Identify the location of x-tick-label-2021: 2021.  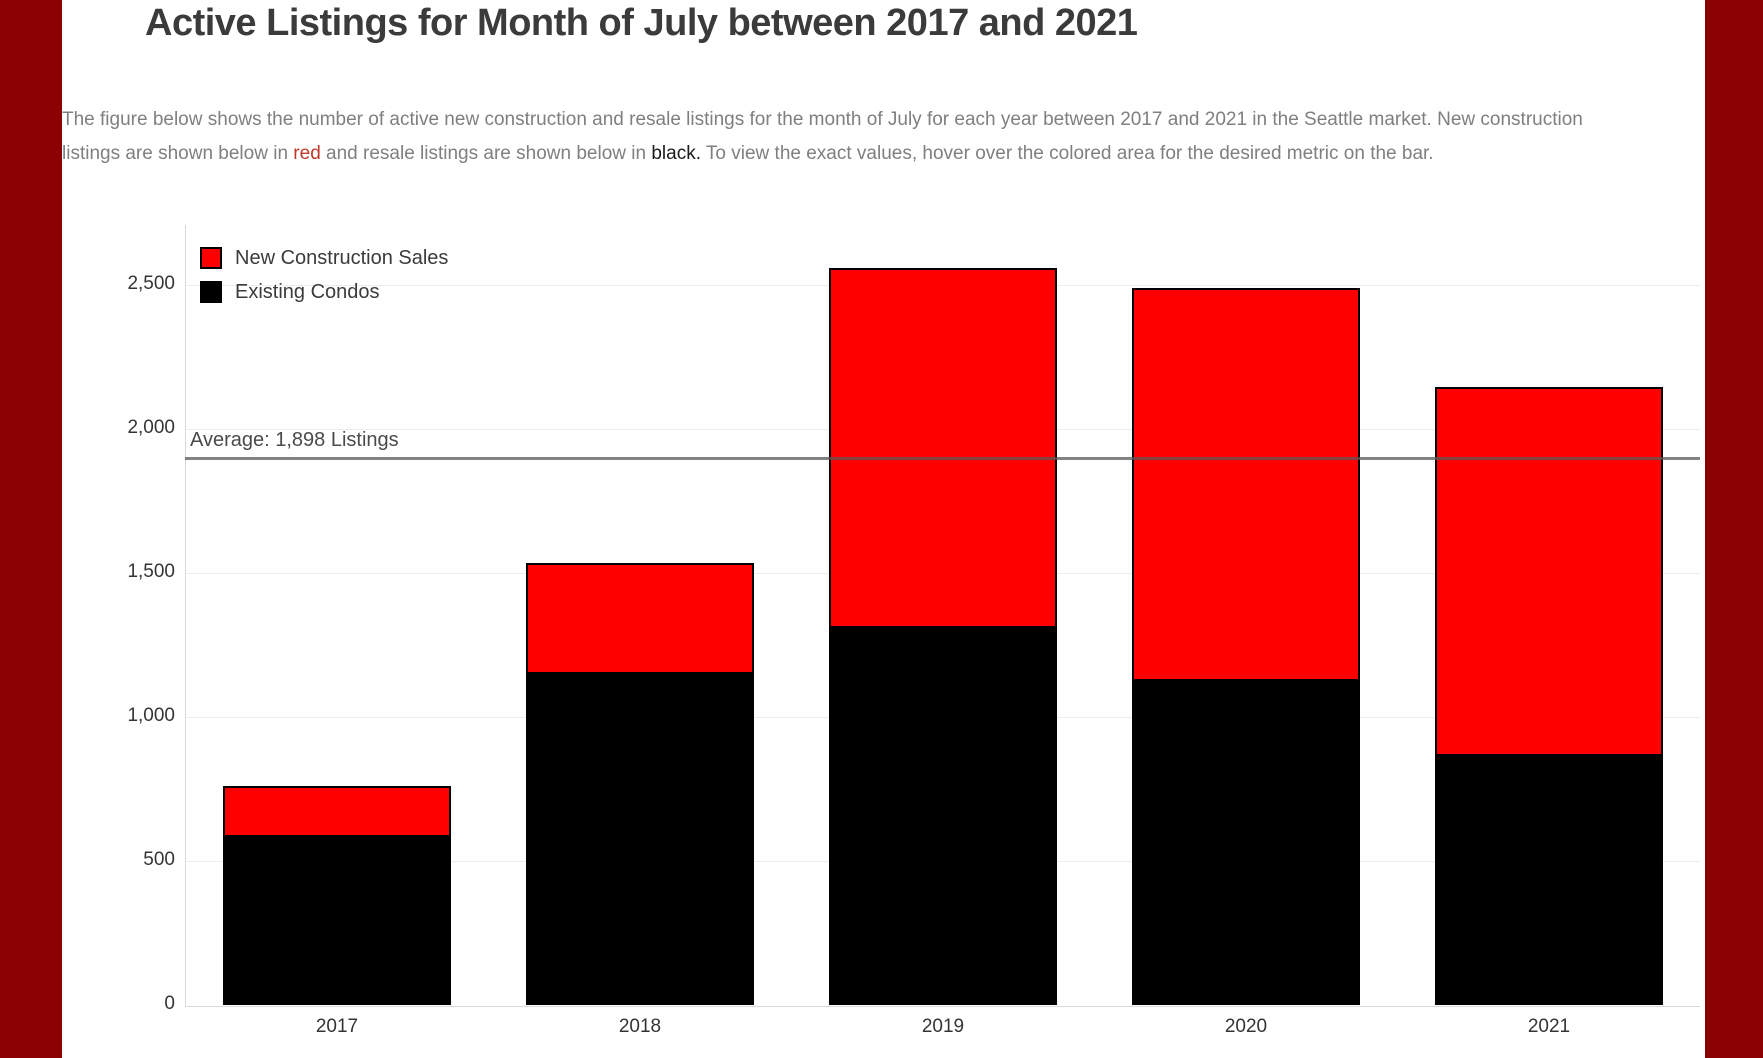
(1549, 1026).